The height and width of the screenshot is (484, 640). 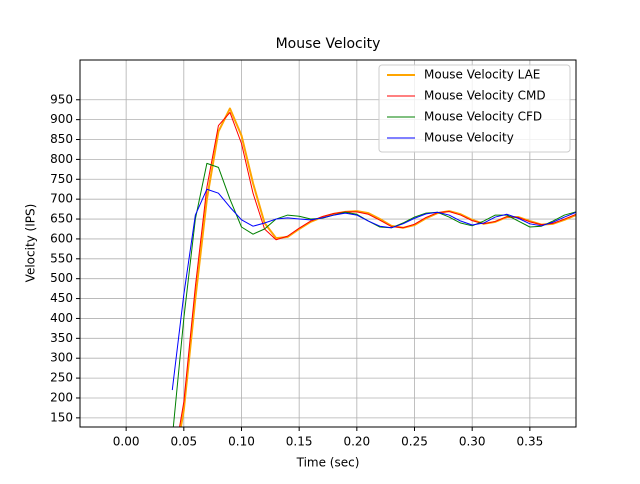 What do you see at coordinates (61, 318) in the screenshot?
I see `y-tick-label: 400` at bounding box center [61, 318].